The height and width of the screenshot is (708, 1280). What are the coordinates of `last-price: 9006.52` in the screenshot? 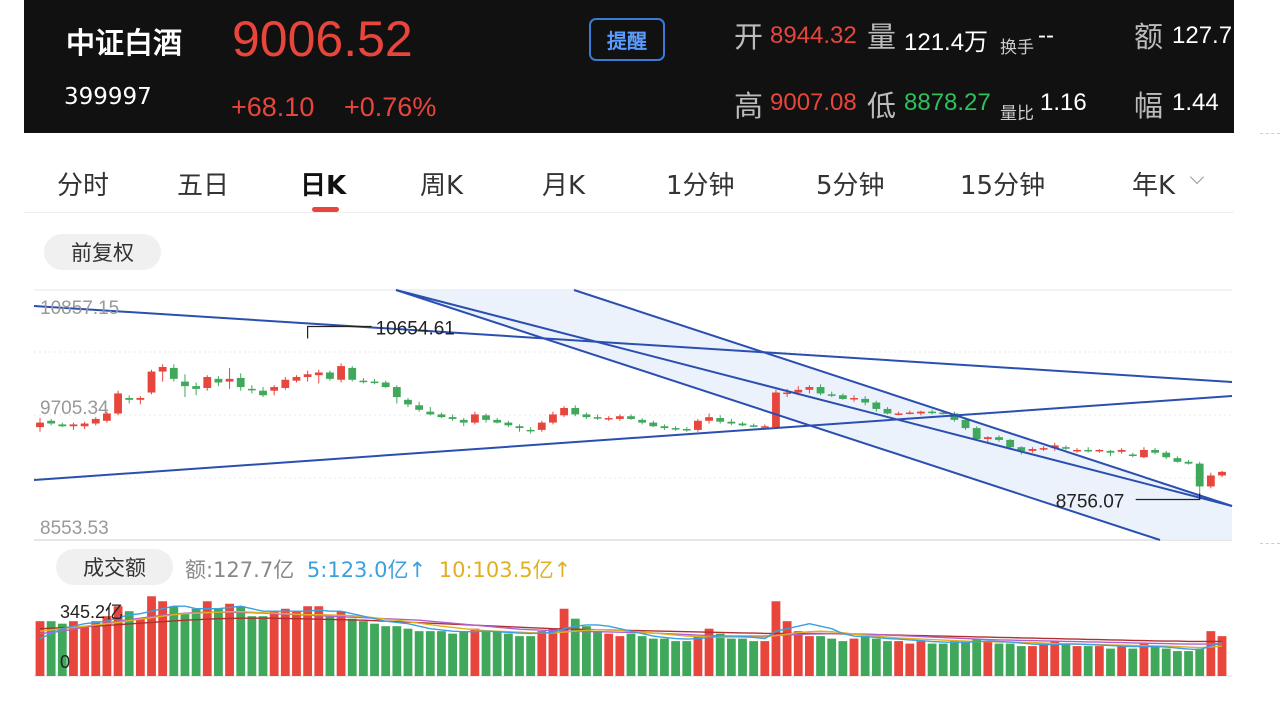 It's located at (322, 39).